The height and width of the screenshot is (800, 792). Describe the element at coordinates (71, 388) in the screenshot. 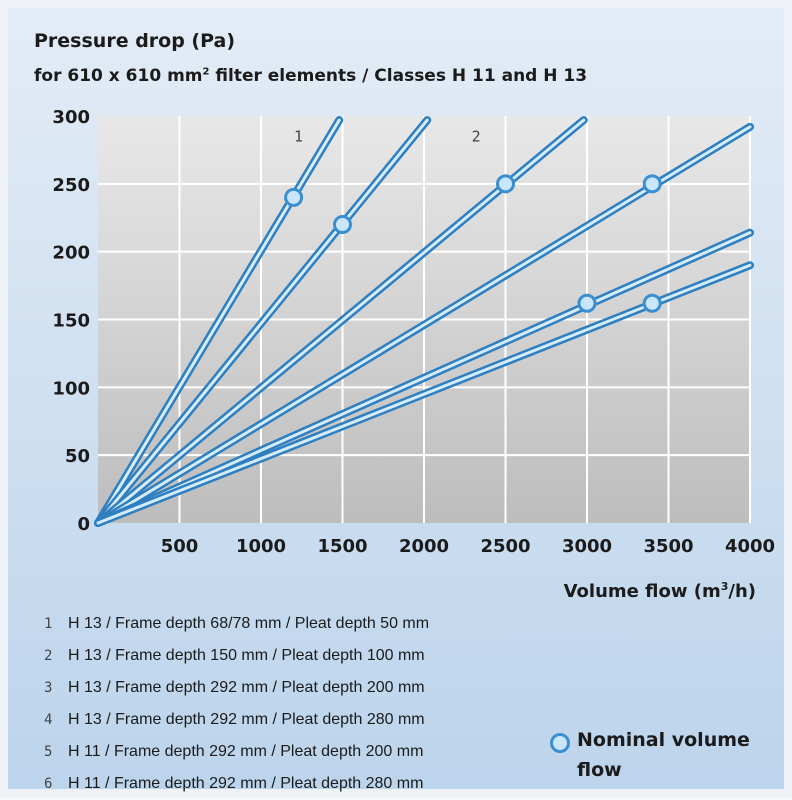

I see `y-tick-label: 100` at that location.